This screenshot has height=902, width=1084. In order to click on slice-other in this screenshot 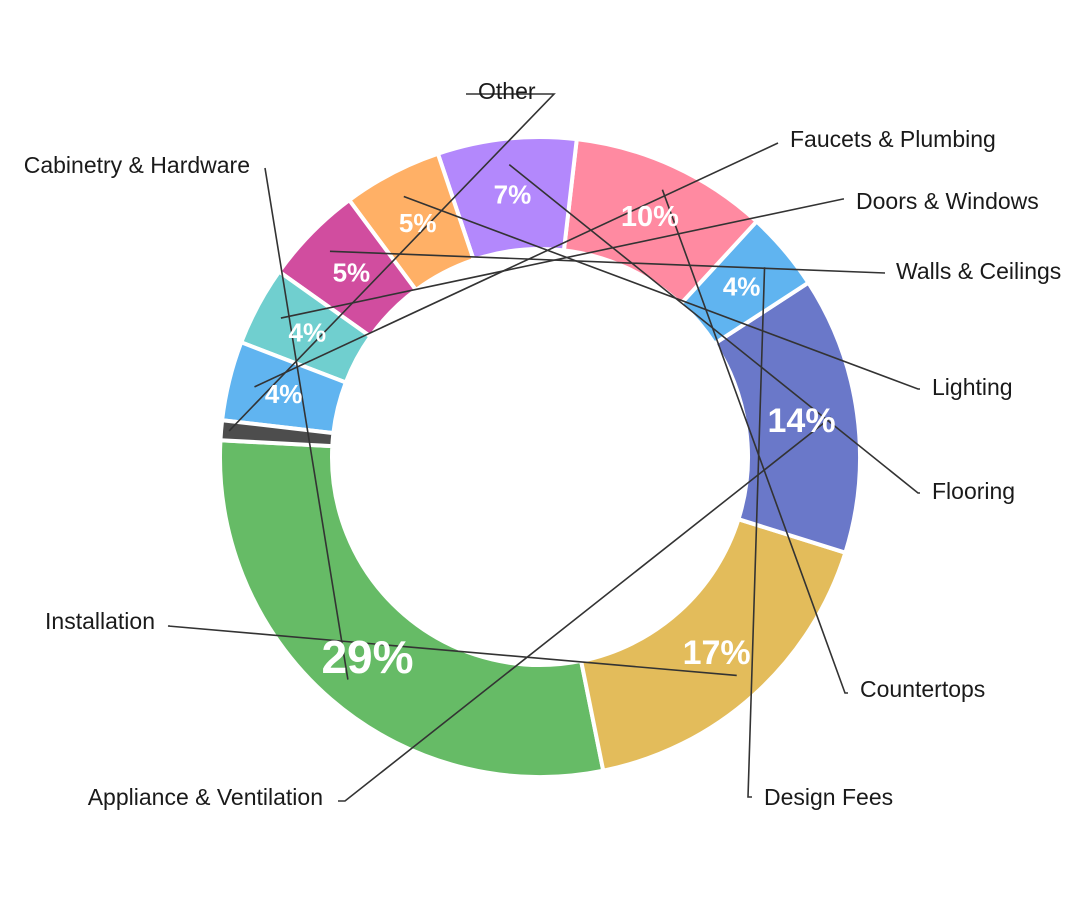, I will do `click(277, 433)`.